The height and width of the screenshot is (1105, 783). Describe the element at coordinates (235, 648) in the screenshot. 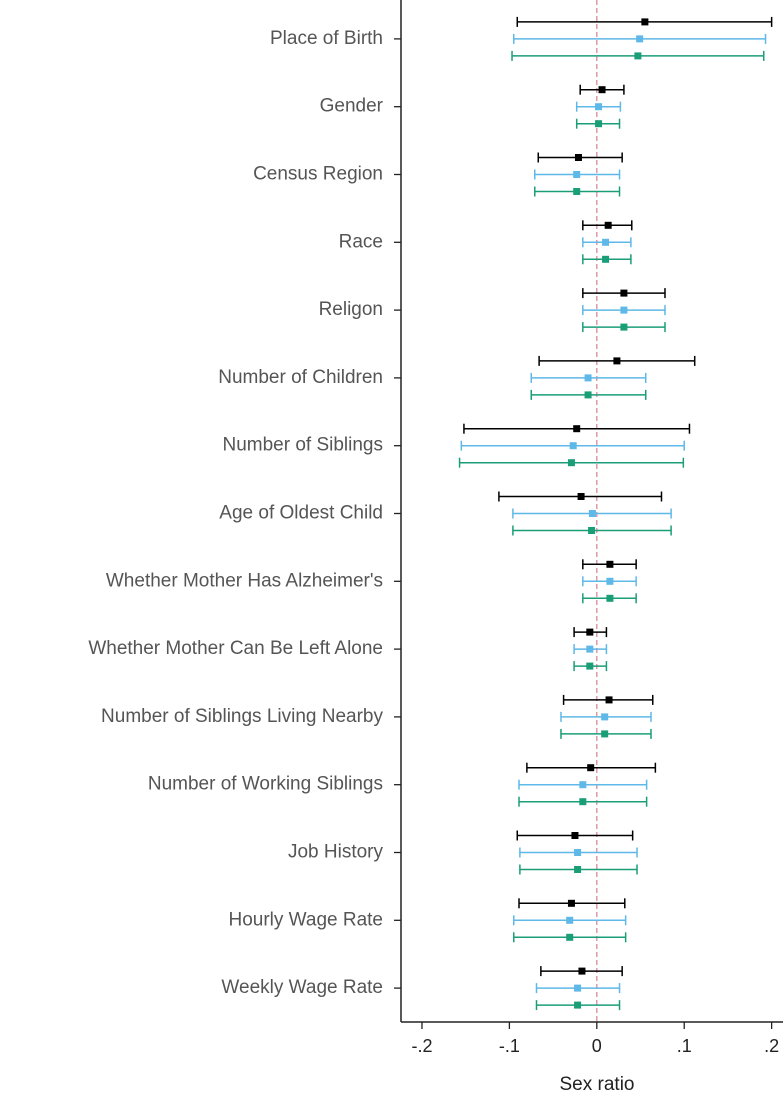

I see `y-tick-label: Whether Mother Can Be Left Alone` at that location.